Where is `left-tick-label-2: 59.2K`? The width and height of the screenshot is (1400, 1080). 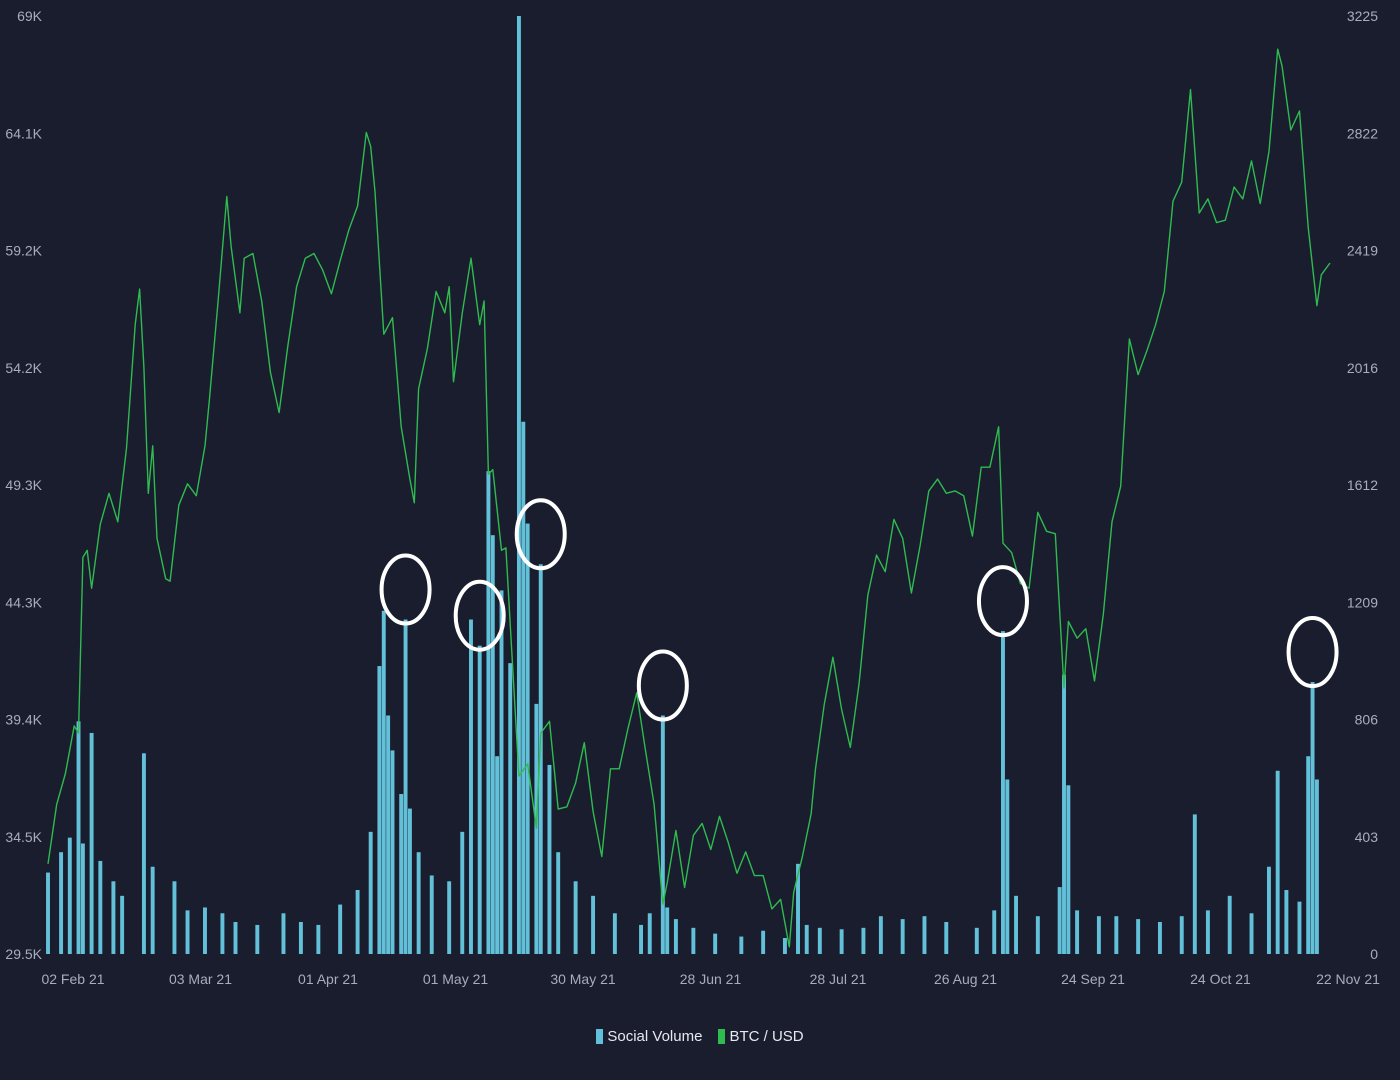 left-tick-label-2: 59.2K is located at coordinates (23, 251).